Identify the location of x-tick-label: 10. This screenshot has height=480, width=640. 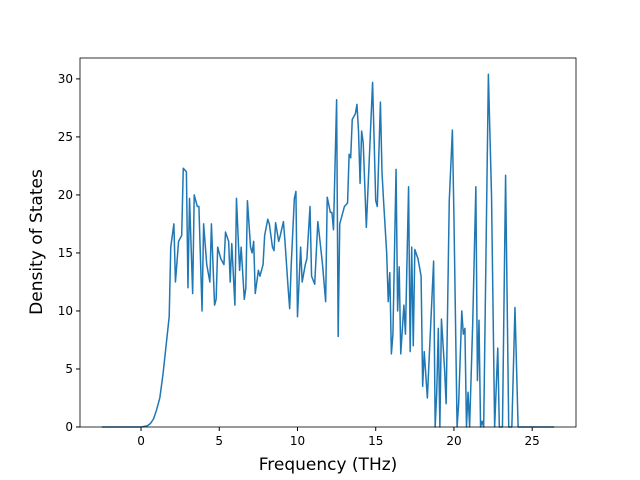
(297, 441).